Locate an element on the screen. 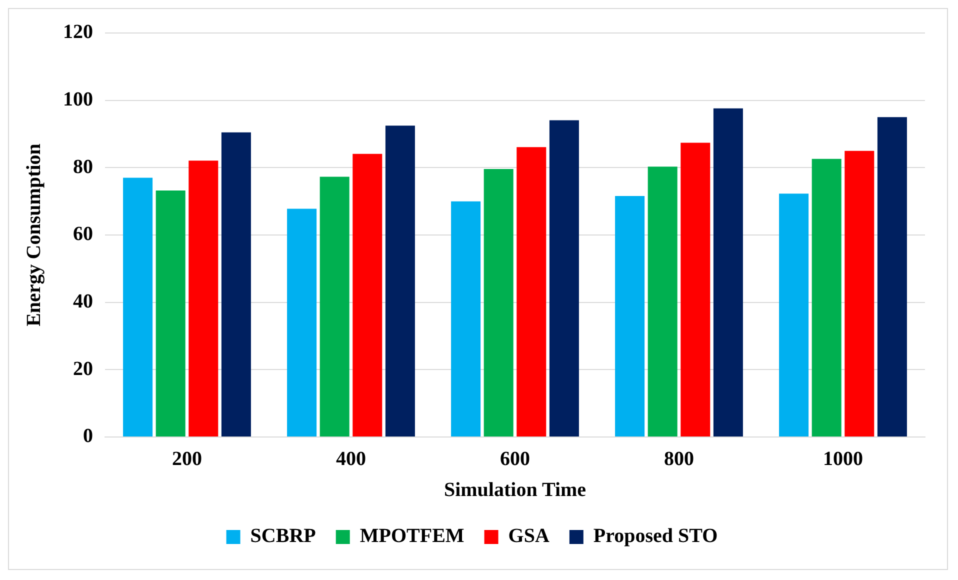 The image size is (958, 580). x-tick-label: 1000 is located at coordinates (843, 459).